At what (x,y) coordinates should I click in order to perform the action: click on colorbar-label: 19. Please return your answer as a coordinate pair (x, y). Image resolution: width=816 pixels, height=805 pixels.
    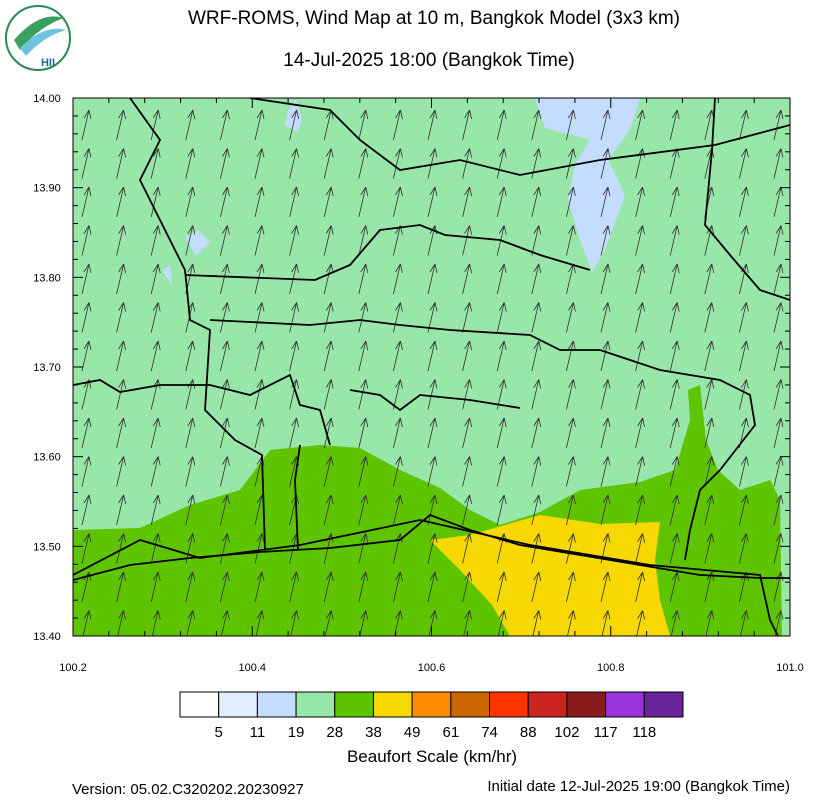
    Looking at the image, I should click on (296, 732).